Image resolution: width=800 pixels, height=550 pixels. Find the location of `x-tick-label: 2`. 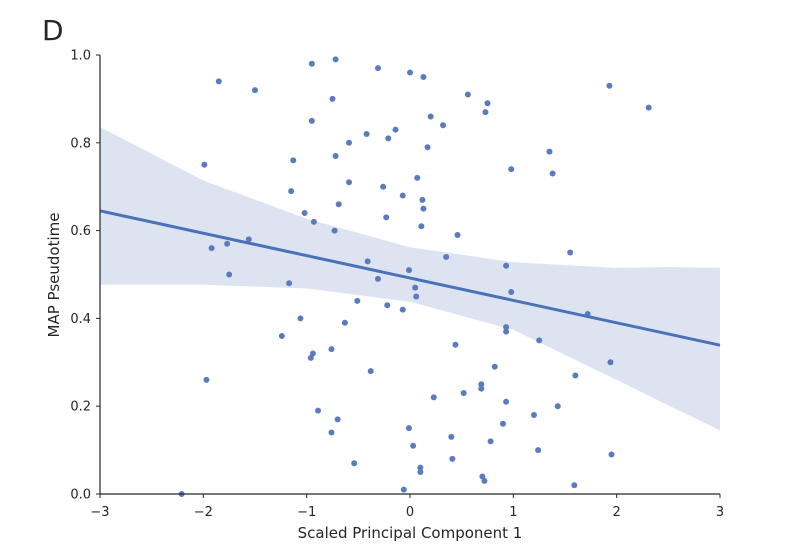

x-tick-label: 2 is located at coordinates (617, 512).